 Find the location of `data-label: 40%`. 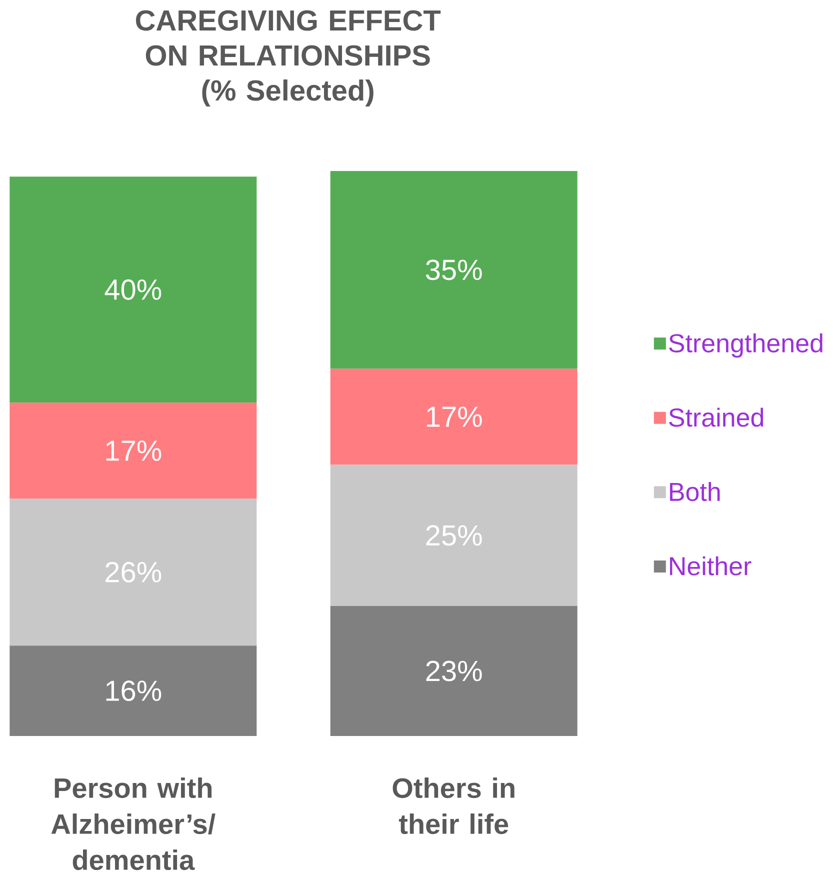

data-label: 40% is located at coordinates (133, 289).